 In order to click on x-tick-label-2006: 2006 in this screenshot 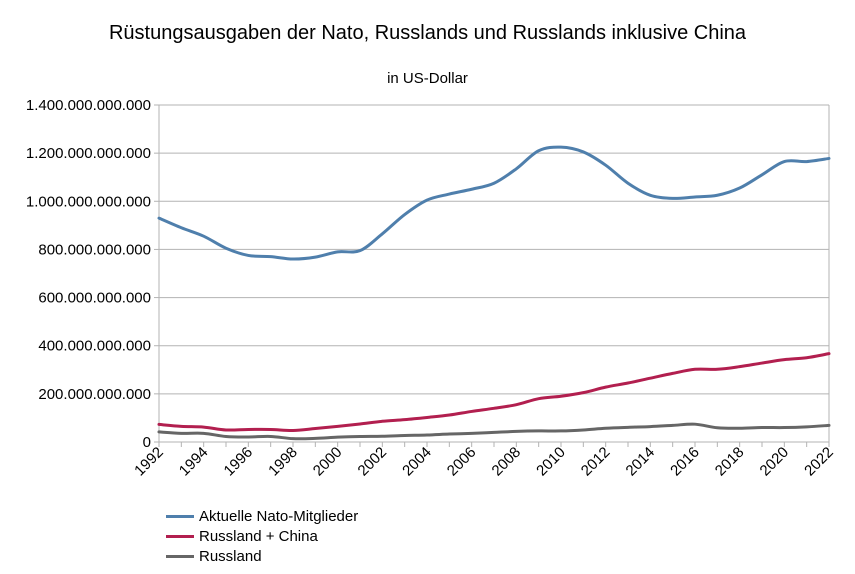, I will do `click(462, 462)`.